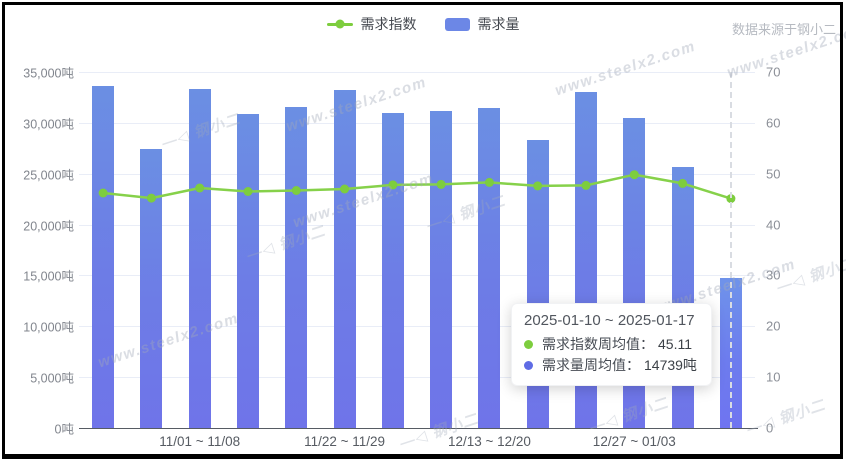 The width and height of the screenshot is (846, 462). I want to click on x-axis-tick-label: 12/13 ~ 12/20, so click(489, 441).